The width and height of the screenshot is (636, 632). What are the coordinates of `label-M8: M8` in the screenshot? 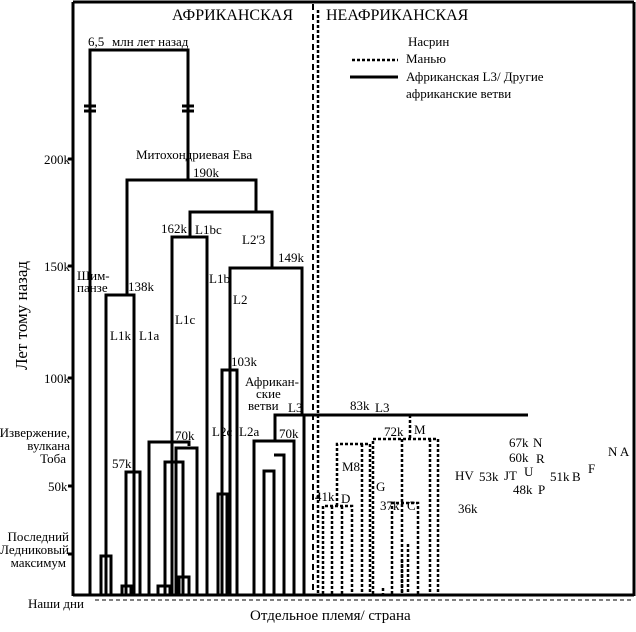 It's located at (351, 466).